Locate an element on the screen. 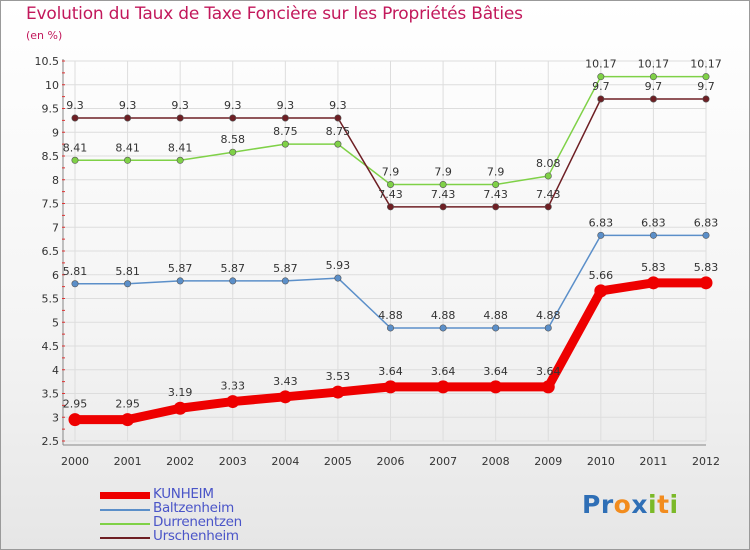  legend-label: Urschenheim is located at coordinates (196, 536).